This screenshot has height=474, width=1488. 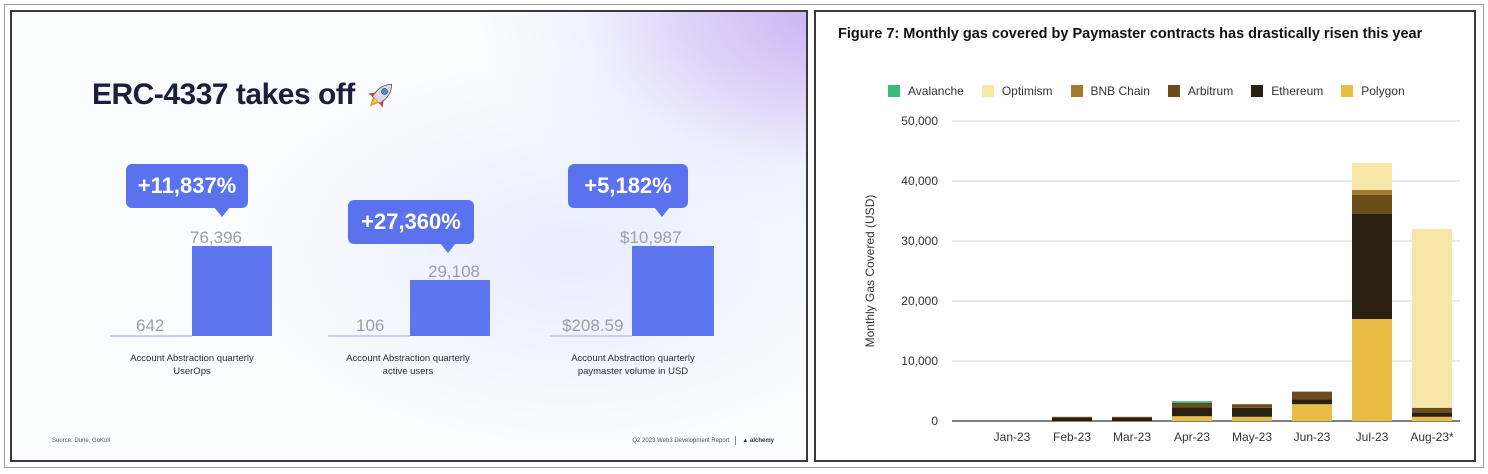 I want to click on metric-3-after-bar, so click(x=673, y=291).